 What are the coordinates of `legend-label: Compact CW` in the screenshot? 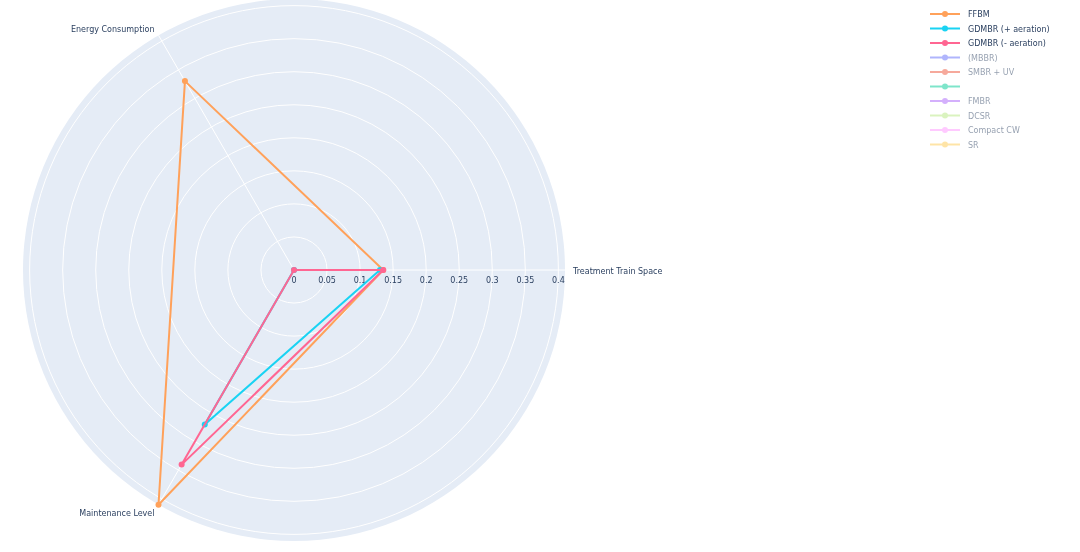 It's located at (994, 130).